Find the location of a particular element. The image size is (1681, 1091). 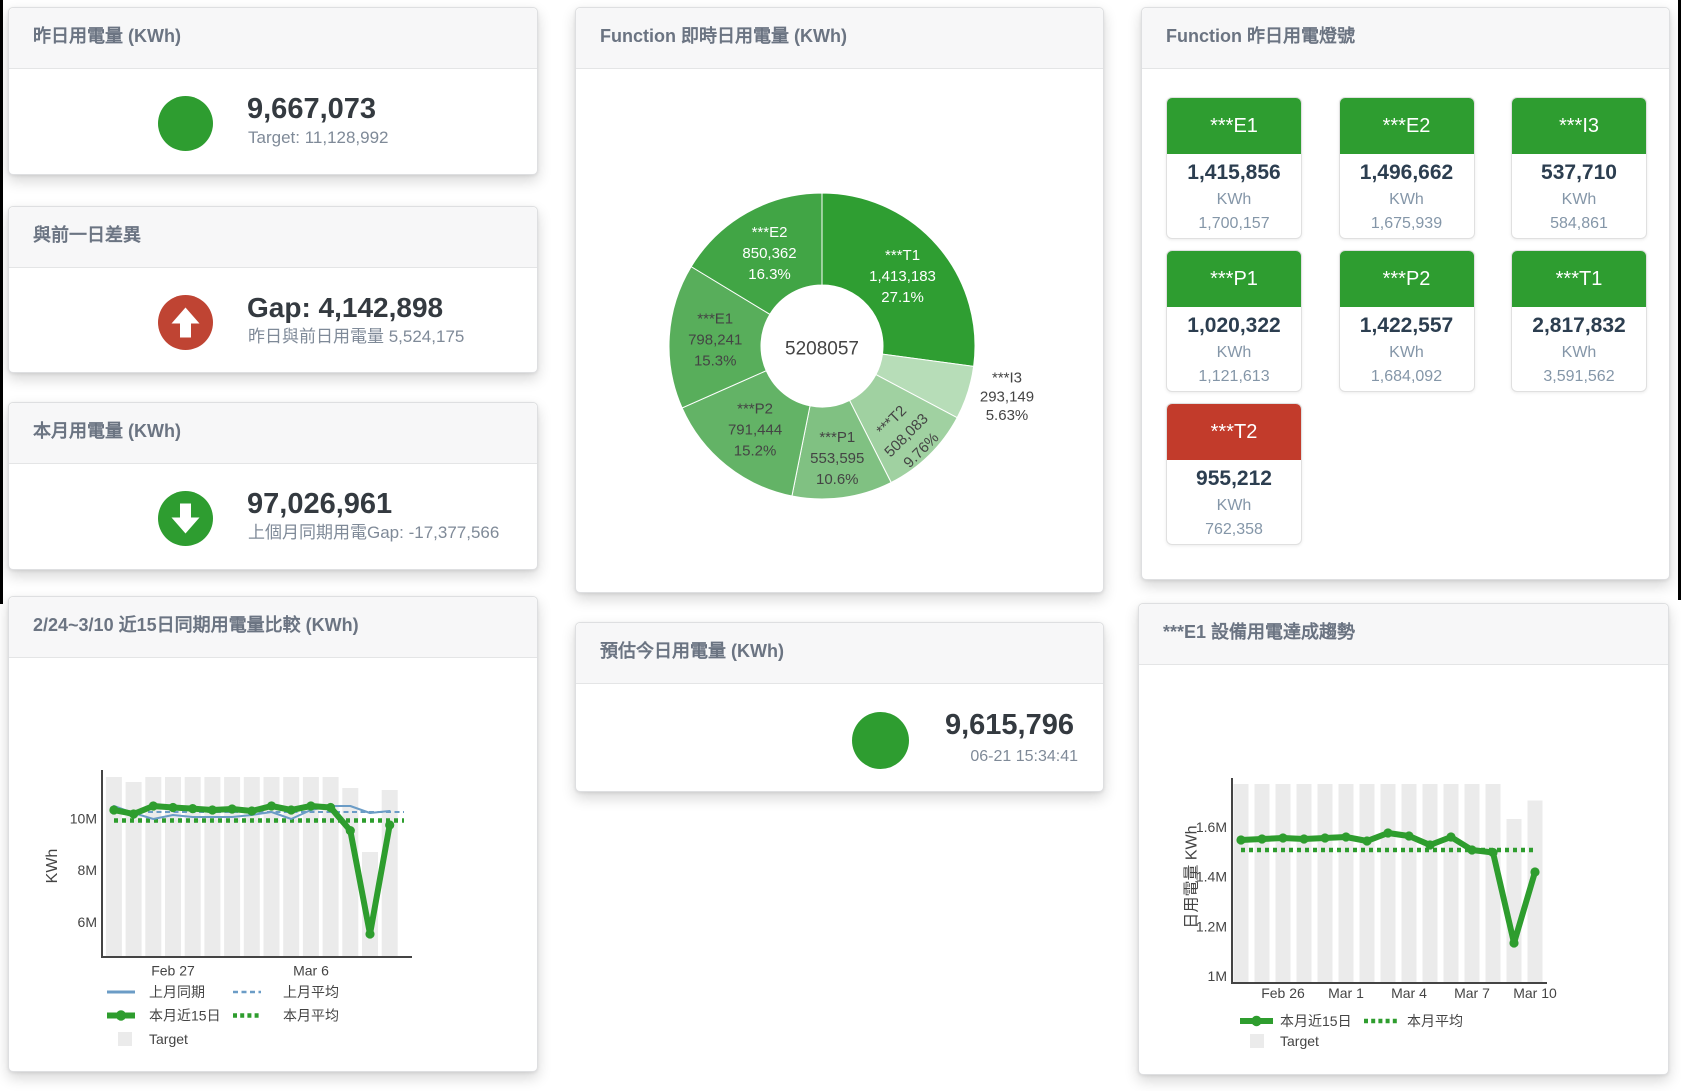

svg-text: 16.3% is located at coordinates (769, 274).